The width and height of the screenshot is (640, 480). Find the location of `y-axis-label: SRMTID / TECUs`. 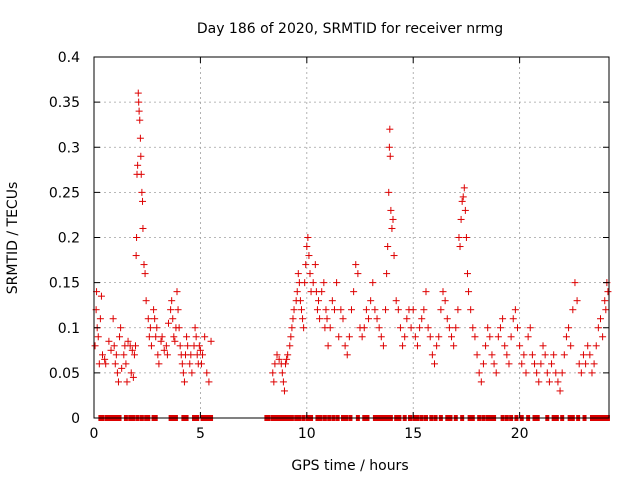

y-axis-label: SRMTID / TECUs is located at coordinates (13, 238).